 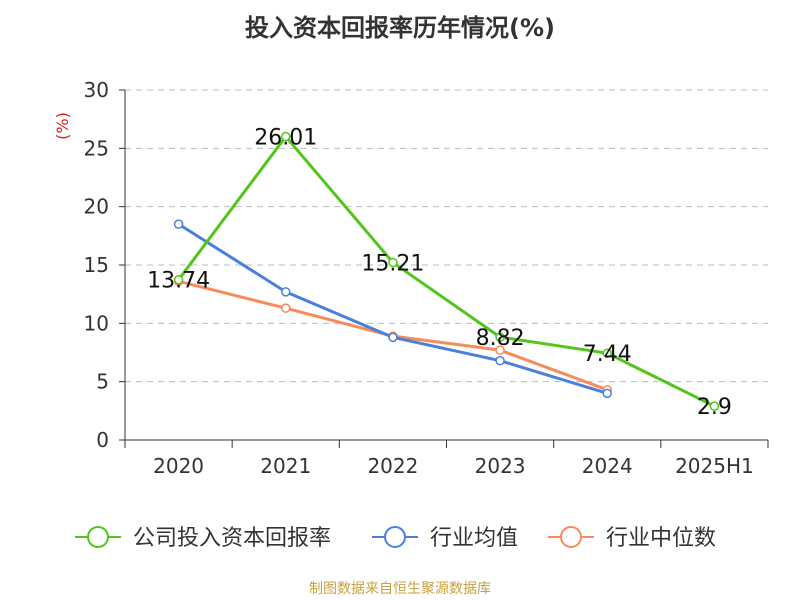 I want to click on data-label: 26.01, so click(x=285, y=138).